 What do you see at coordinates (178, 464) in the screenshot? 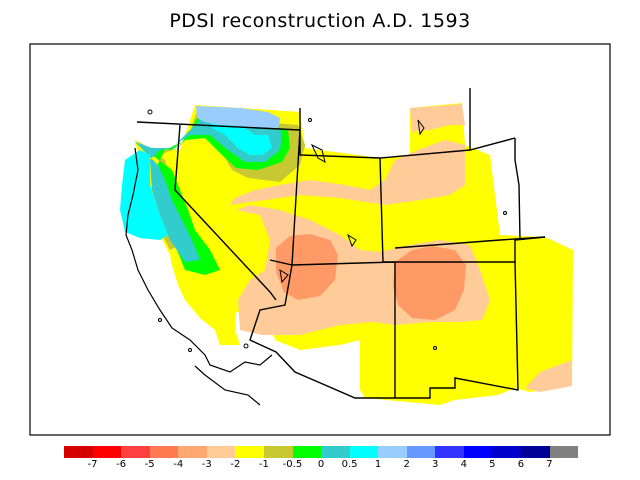
I see `legend-tick-label: -4` at bounding box center [178, 464].